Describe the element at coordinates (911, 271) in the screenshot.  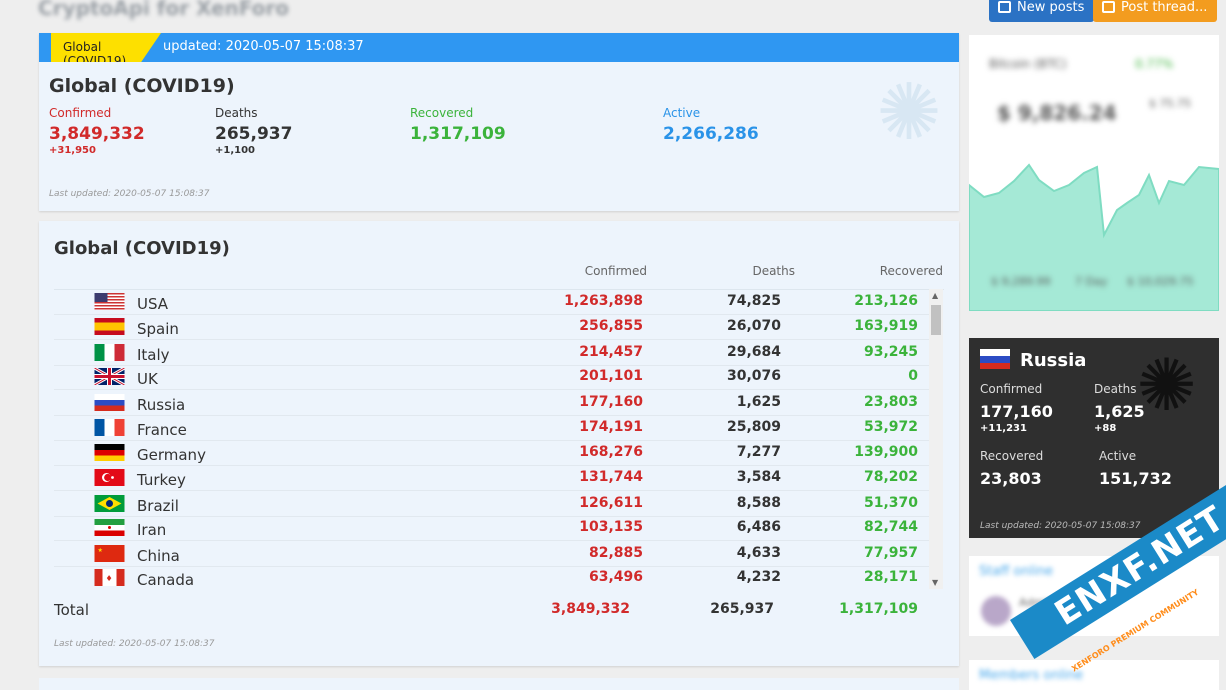
I see `column-header-recovered: Recovered` at that location.